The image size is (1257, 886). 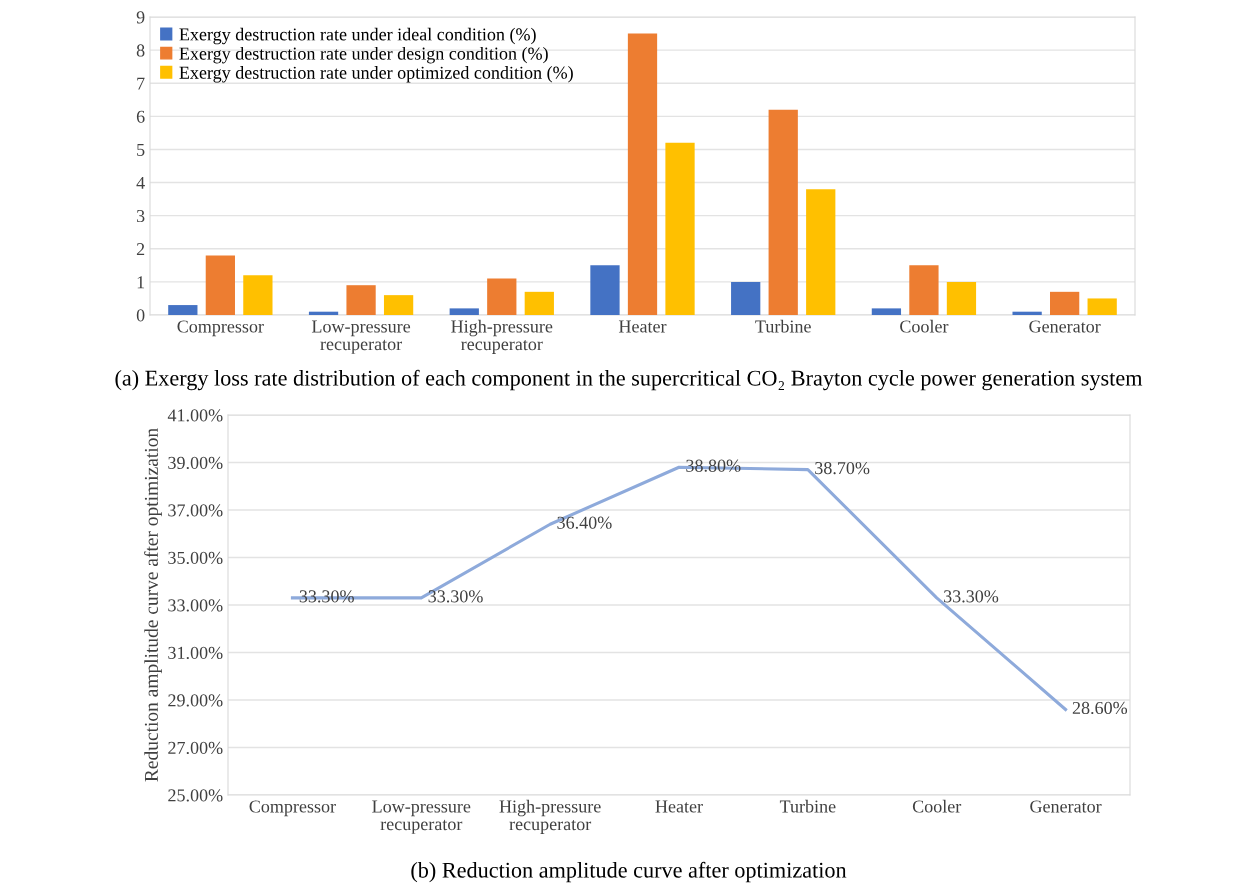 What do you see at coordinates (195, 415) in the screenshot?
I see `y-tick-label: 41.00%` at bounding box center [195, 415].